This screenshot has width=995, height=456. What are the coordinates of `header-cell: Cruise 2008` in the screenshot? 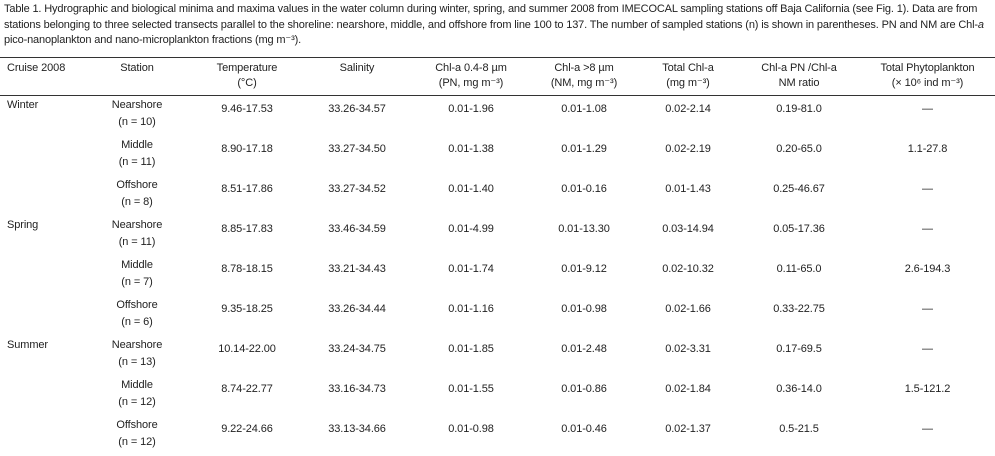 It's located at (41, 77).